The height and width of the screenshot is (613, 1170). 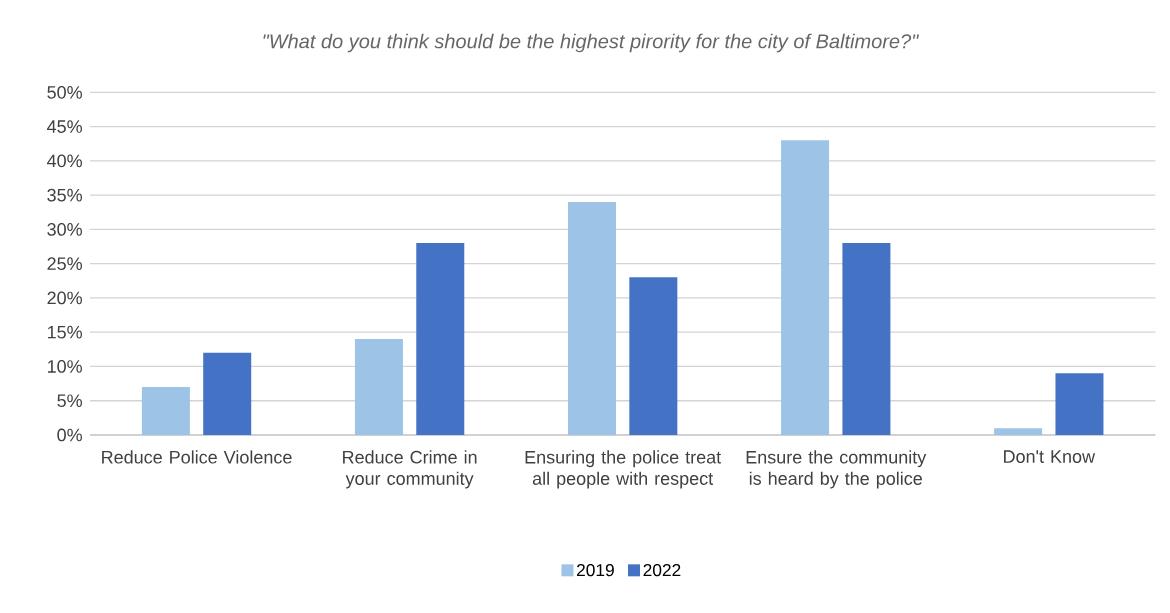 I want to click on chart-title: "What do you think should be the highest pirority for the city of Baltimore?", so click(x=591, y=43).